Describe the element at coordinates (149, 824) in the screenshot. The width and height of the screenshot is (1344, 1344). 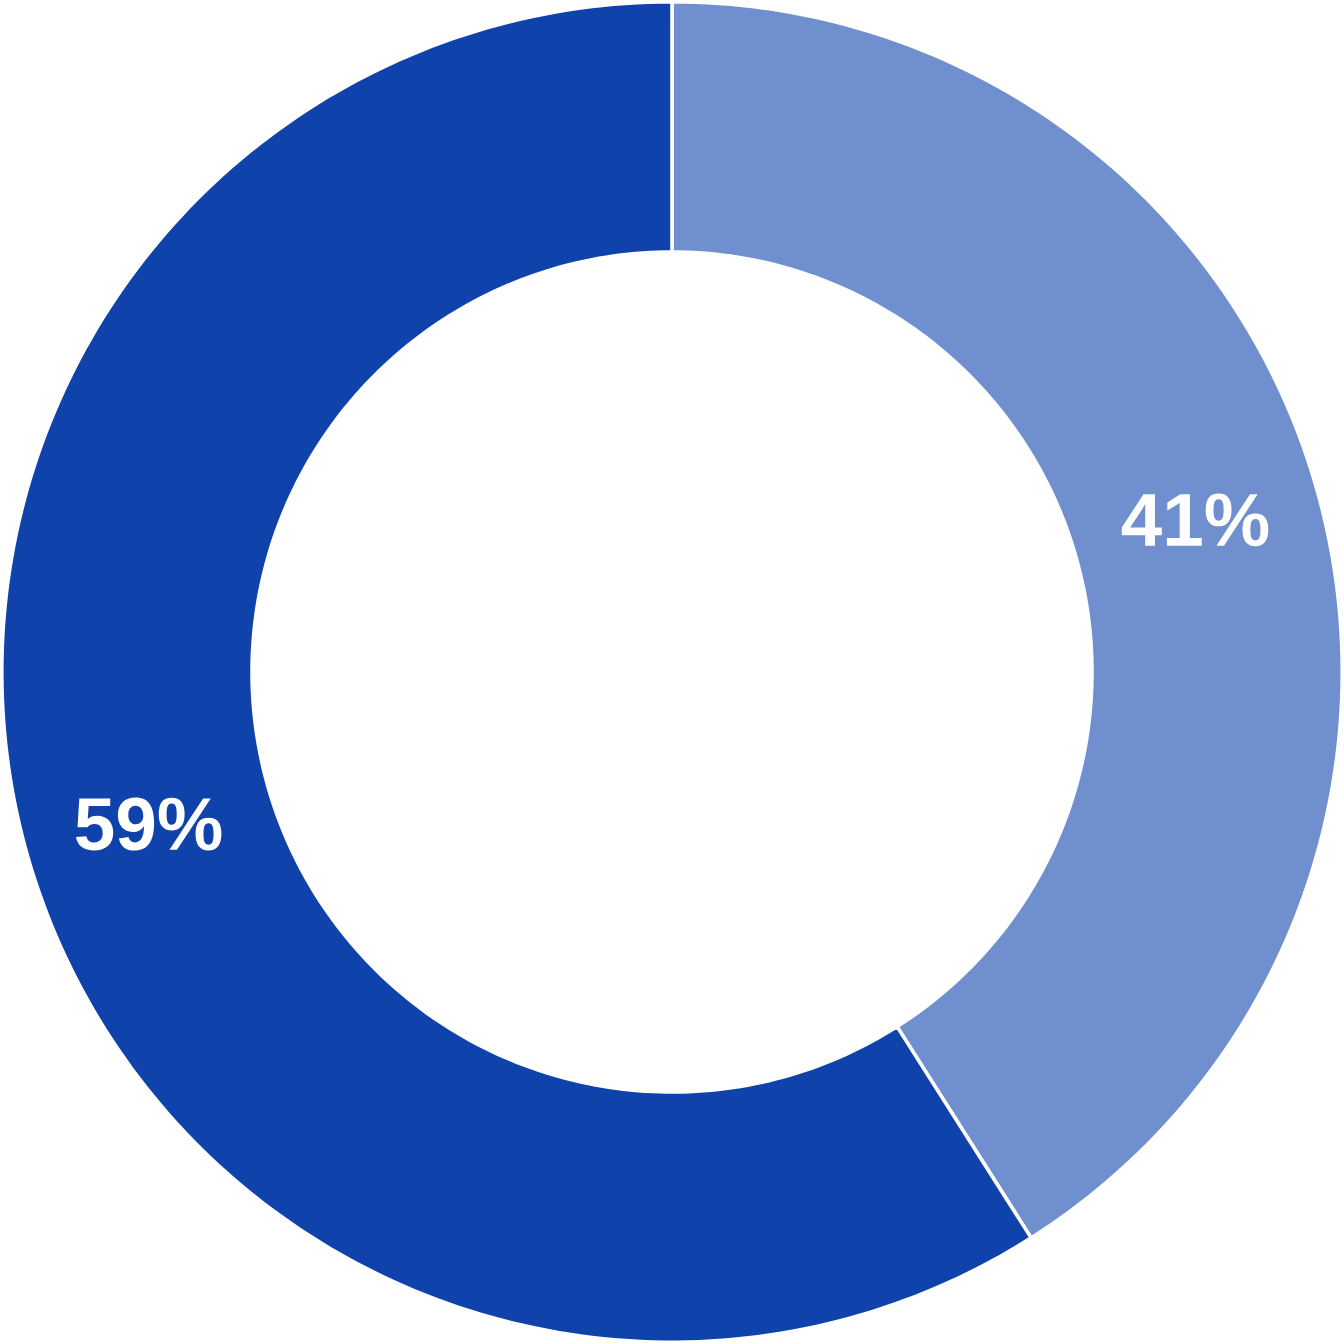
I see `data-label: 59%` at that location.